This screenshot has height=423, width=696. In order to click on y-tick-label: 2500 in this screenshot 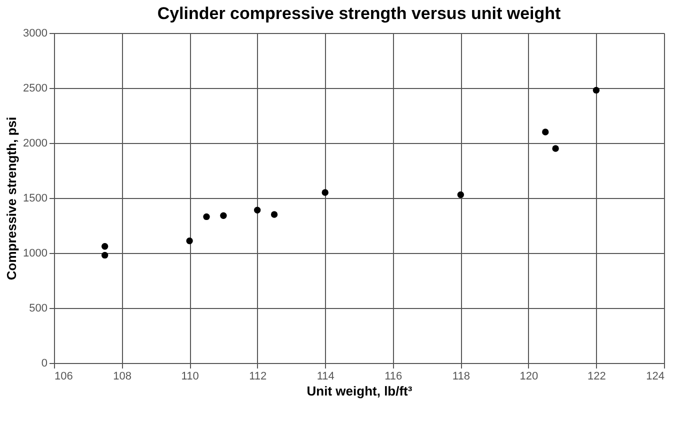, I will do `click(35, 88)`.